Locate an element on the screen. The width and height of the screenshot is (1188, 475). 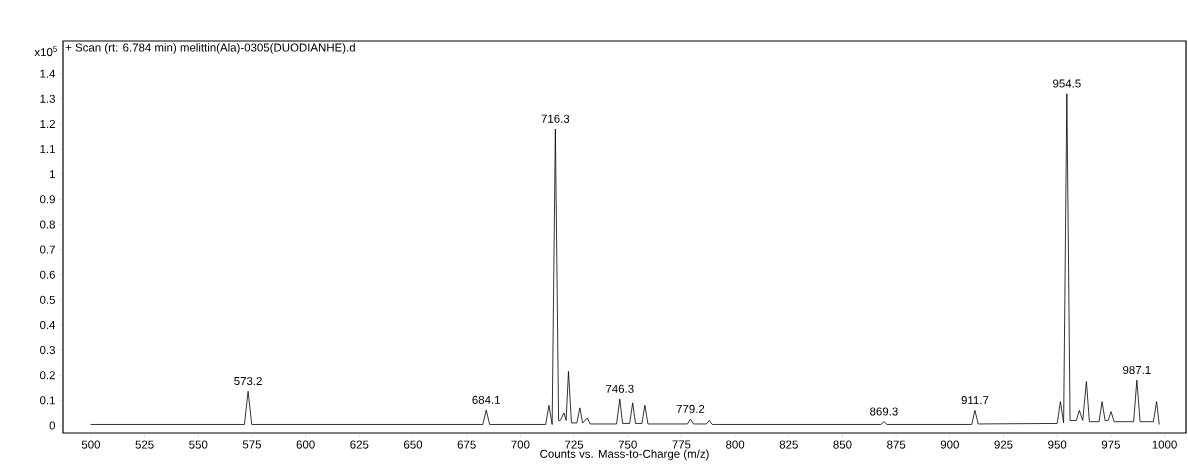
x-tick-label: 750 is located at coordinates (627, 444).